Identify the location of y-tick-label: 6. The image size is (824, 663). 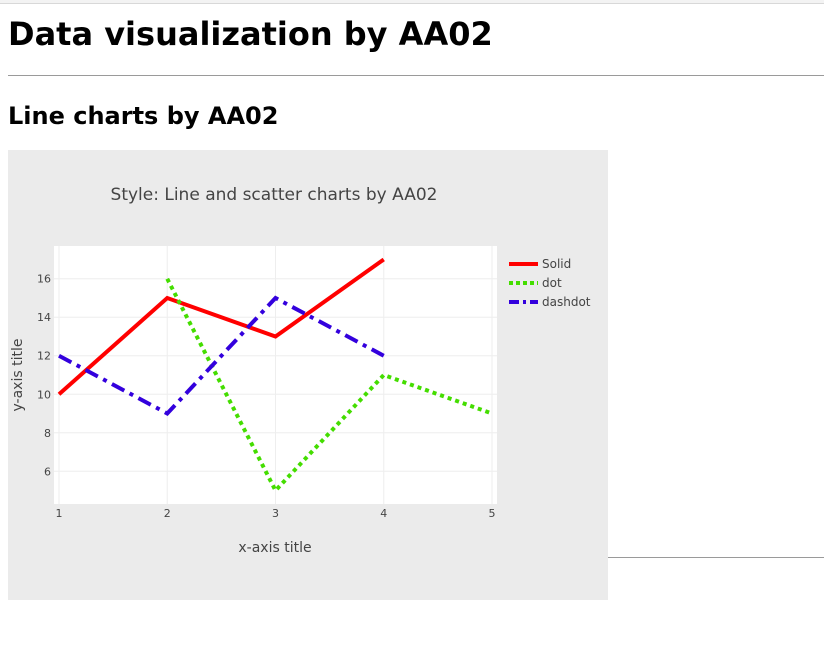
(47, 471).